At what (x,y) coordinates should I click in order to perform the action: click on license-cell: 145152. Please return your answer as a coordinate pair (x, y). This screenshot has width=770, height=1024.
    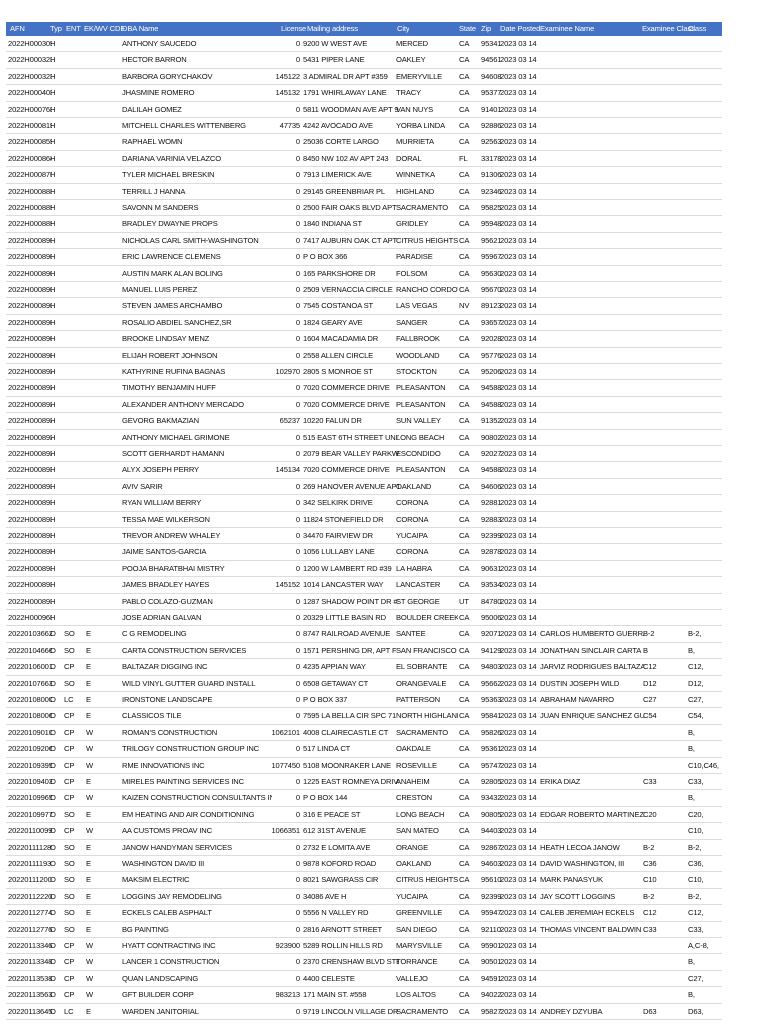
    Looking at the image, I should click on (287, 585).